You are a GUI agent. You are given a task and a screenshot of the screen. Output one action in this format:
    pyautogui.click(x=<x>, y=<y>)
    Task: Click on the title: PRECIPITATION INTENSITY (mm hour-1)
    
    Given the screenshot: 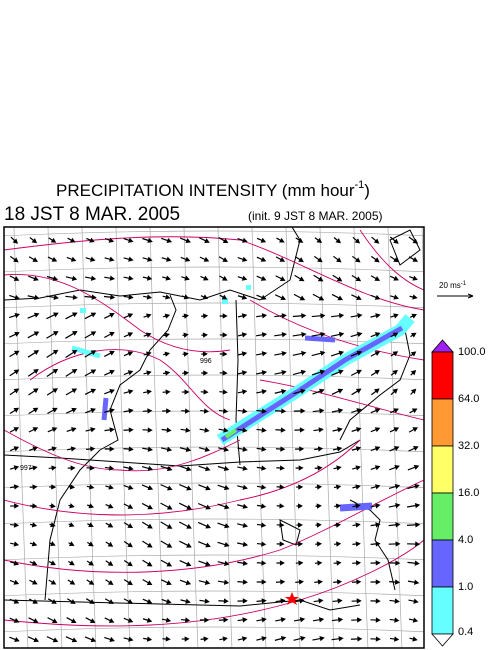 What is the action you would take?
    pyautogui.click(x=213, y=190)
    